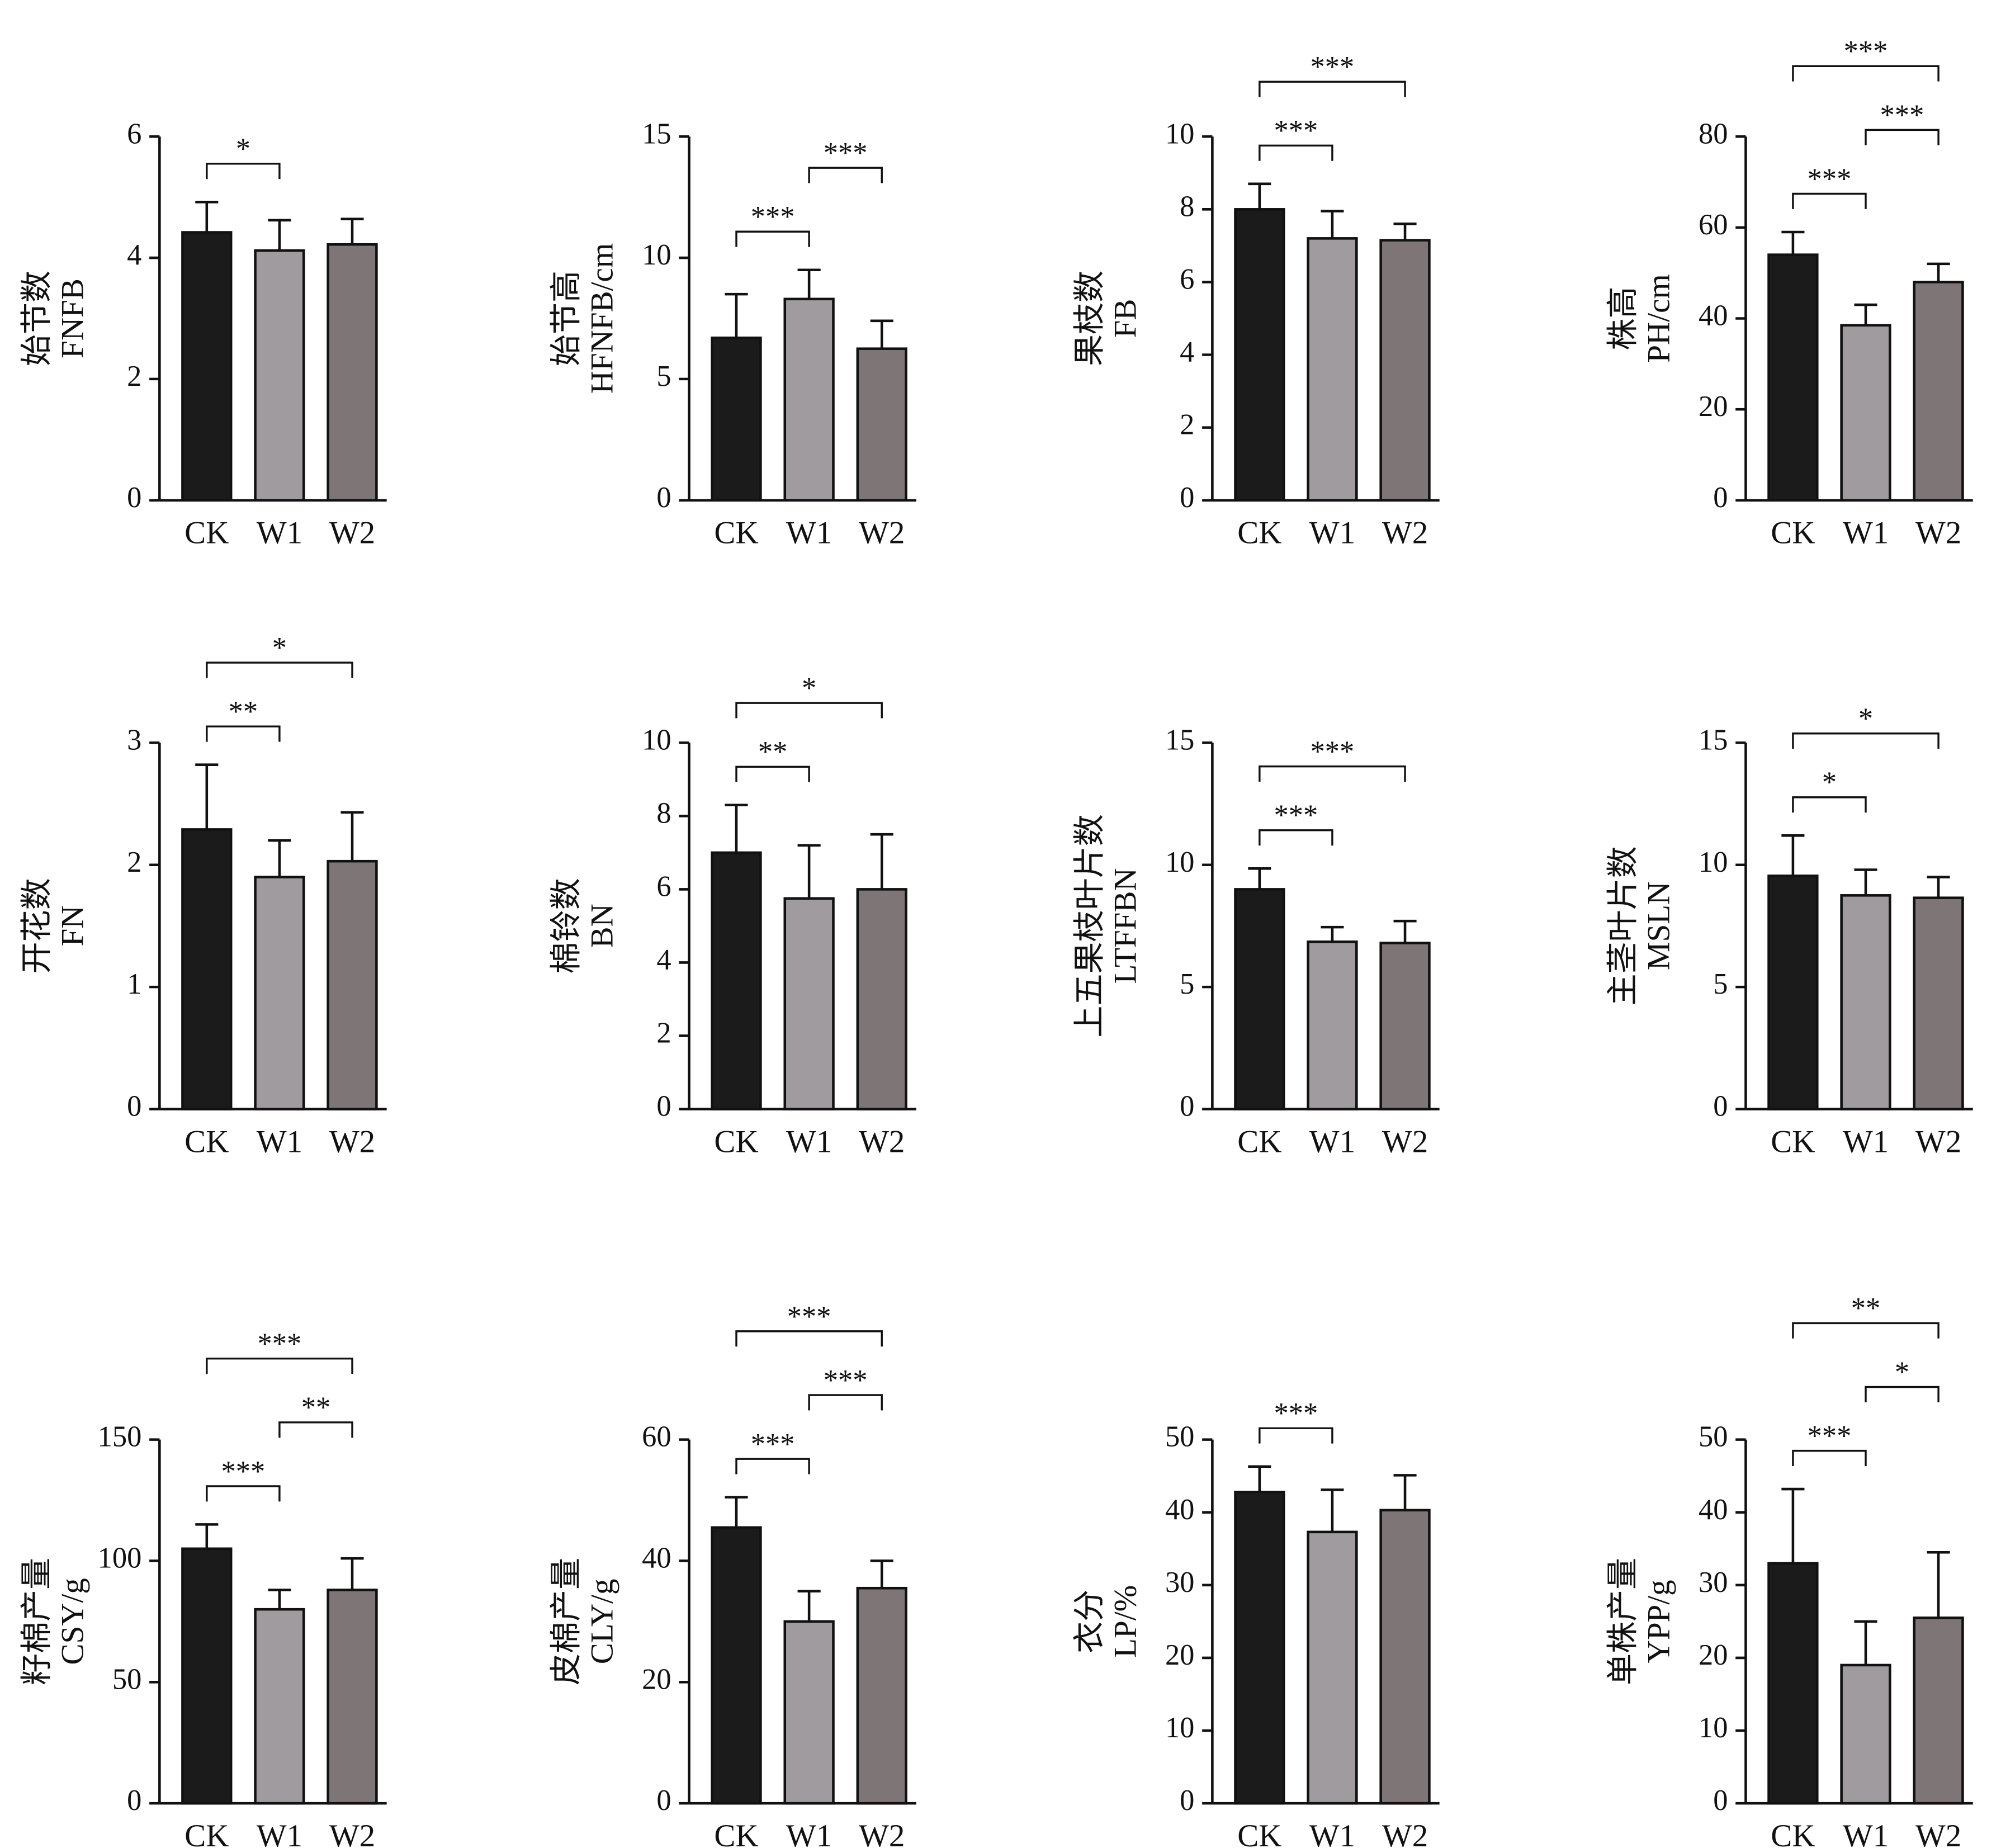  What do you see at coordinates (73, 318) in the screenshot?
I see `y-axis-label: FNFB` at bounding box center [73, 318].